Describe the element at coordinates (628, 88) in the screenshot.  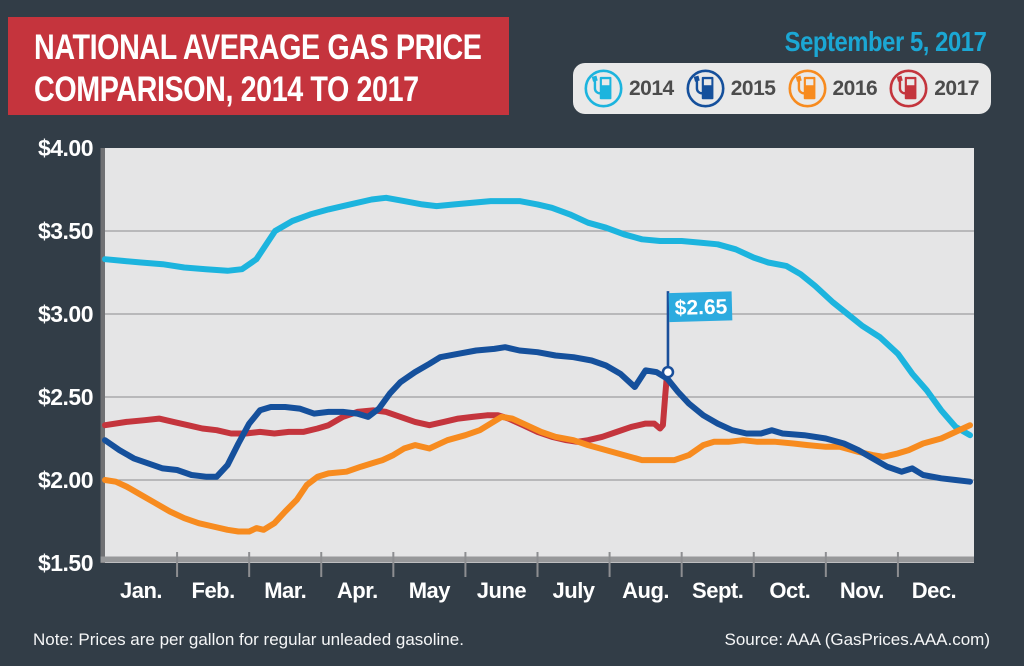
I see `legend-item-2014: 2014` at that location.